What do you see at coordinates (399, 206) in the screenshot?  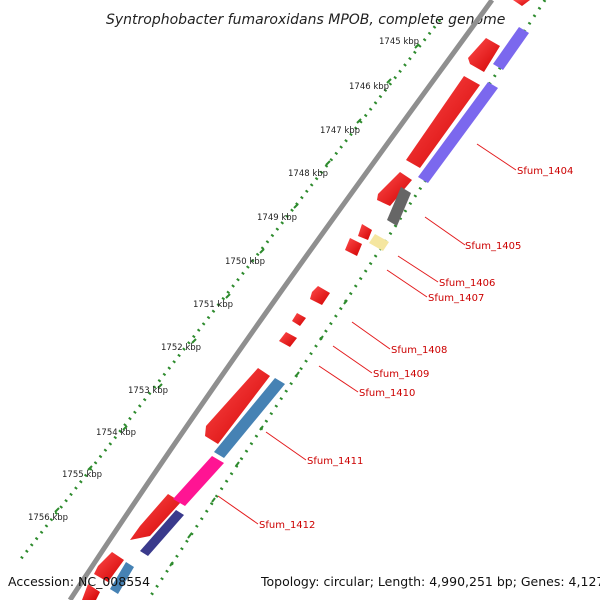 I see `blast-hit-gray` at bounding box center [399, 206].